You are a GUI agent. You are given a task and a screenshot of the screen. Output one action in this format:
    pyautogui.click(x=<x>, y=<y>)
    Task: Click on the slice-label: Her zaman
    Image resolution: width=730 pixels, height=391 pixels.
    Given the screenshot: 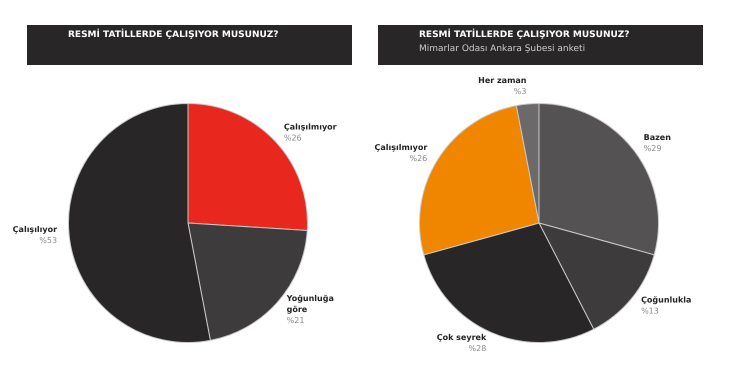 What is the action you would take?
    pyautogui.click(x=502, y=81)
    